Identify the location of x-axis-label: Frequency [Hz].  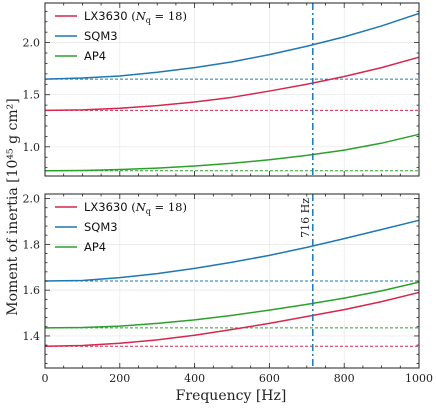
(231, 396).